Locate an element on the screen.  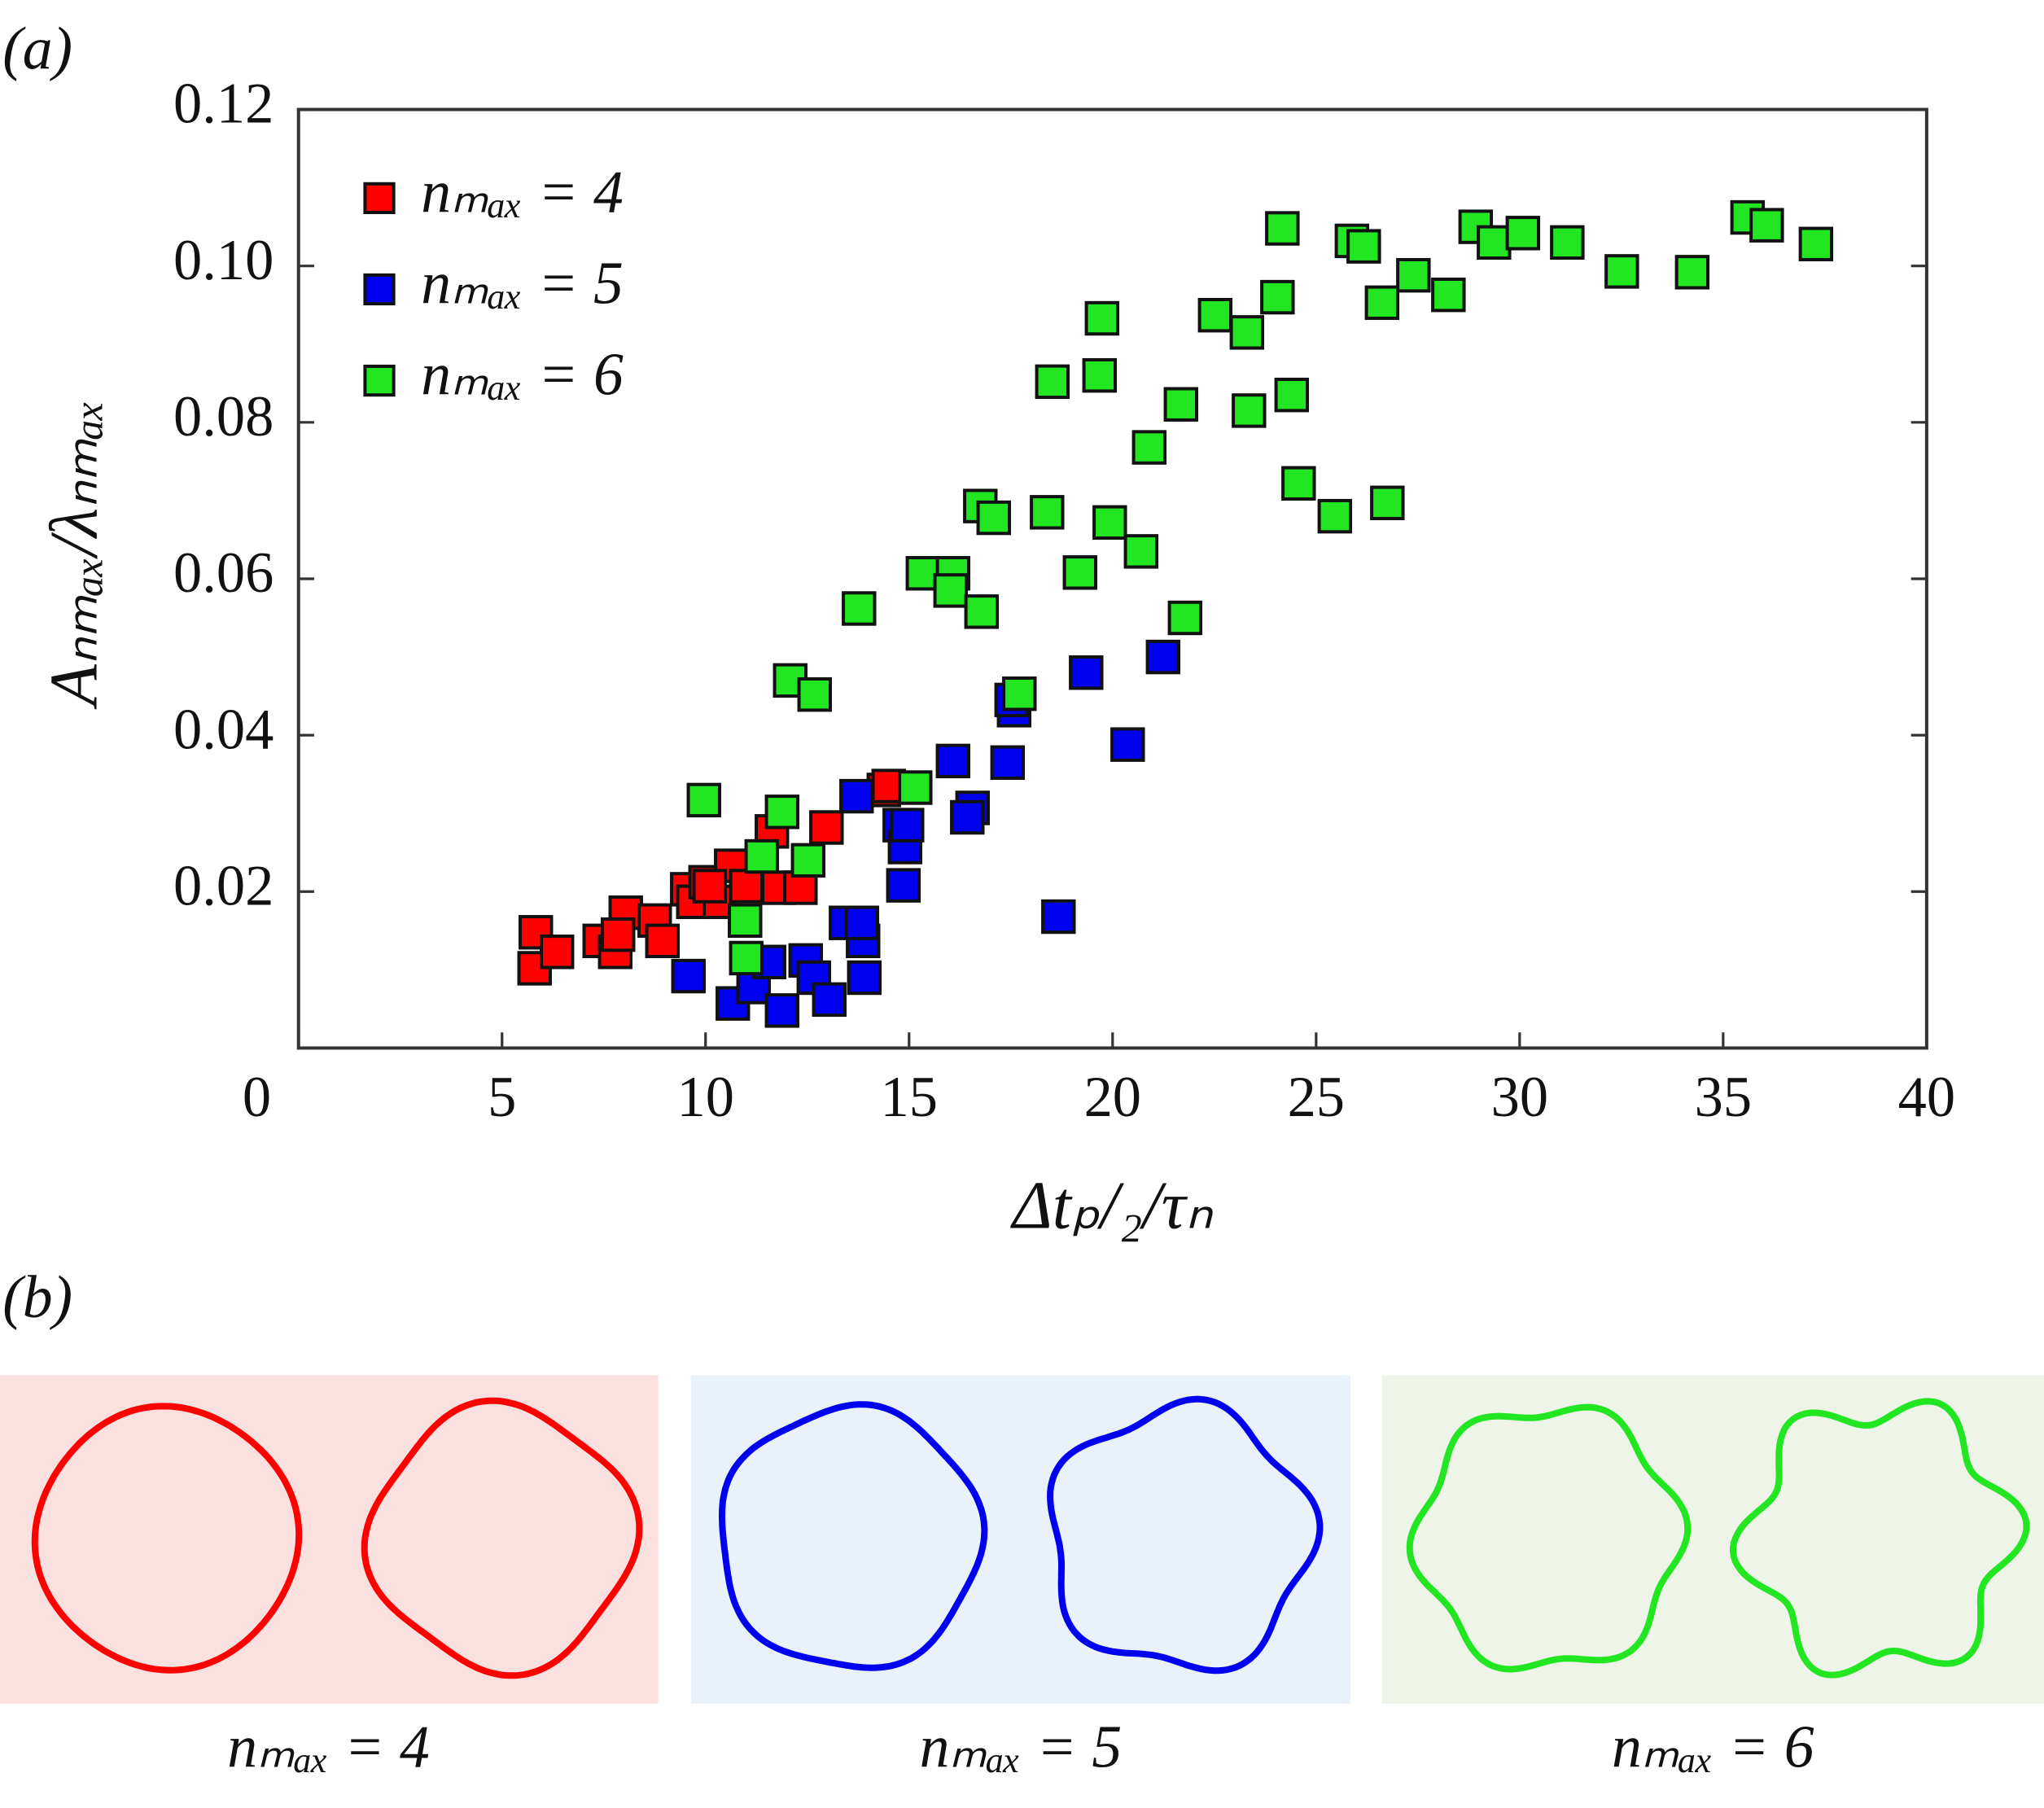
x-tick-label: 30 is located at coordinates (1519, 1097).